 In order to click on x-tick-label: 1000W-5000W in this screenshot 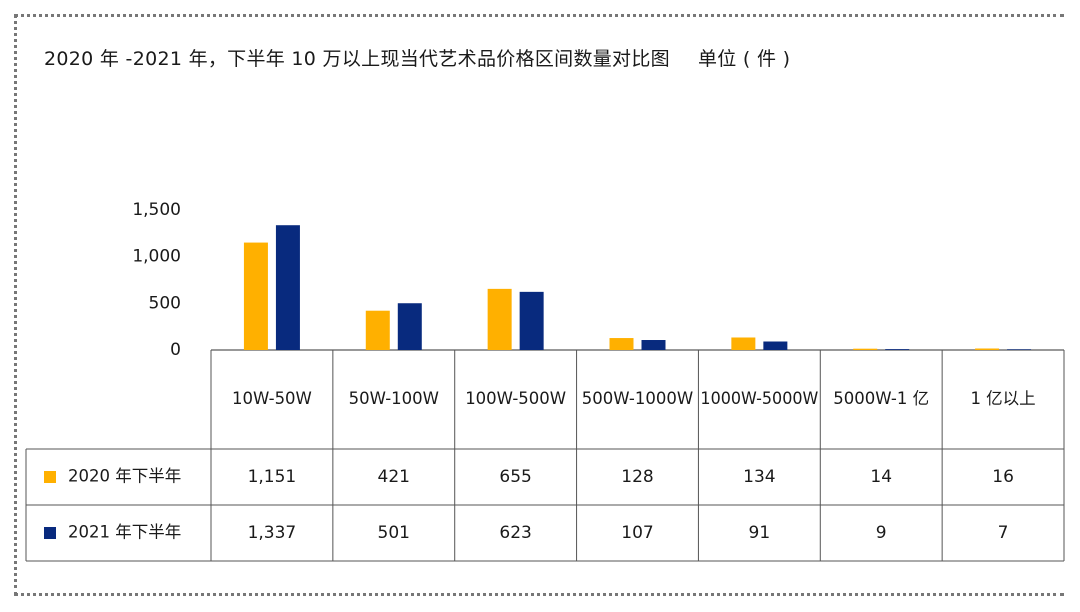, I will do `click(759, 398)`.